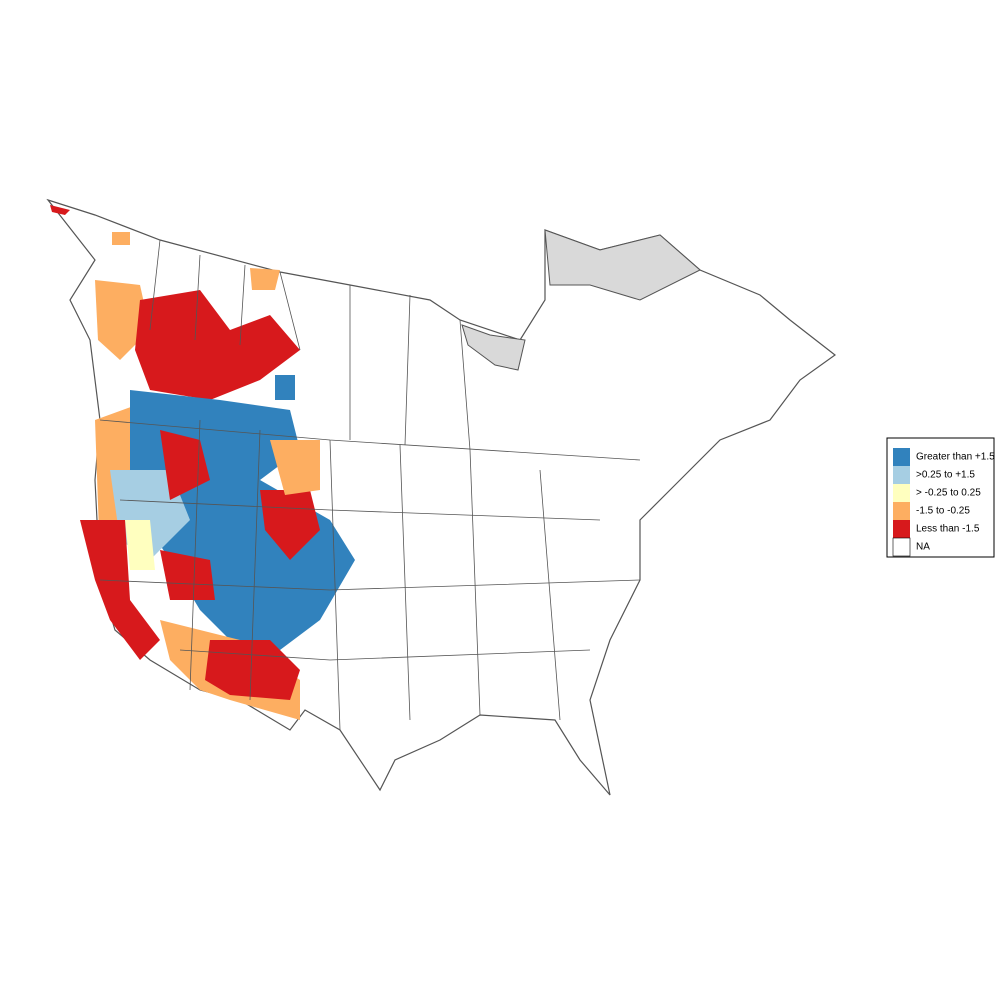 The width and height of the screenshot is (1000, 1005). What do you see at coordinates (945, 475) in the screenshot?
I see `legend-label: >0.25 to +1.5` at bounding box center [945, 475].